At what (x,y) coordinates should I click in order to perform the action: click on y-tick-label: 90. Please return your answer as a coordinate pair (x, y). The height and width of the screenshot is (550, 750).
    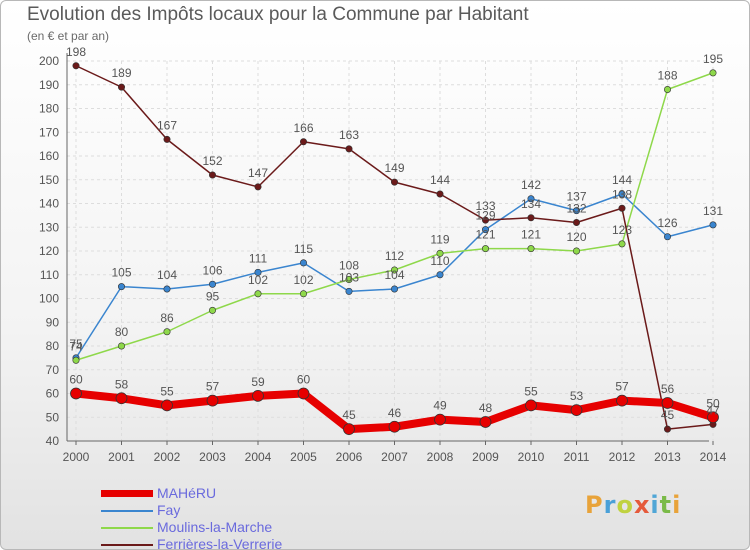
    Looking at the image, I should click on (53, 322).